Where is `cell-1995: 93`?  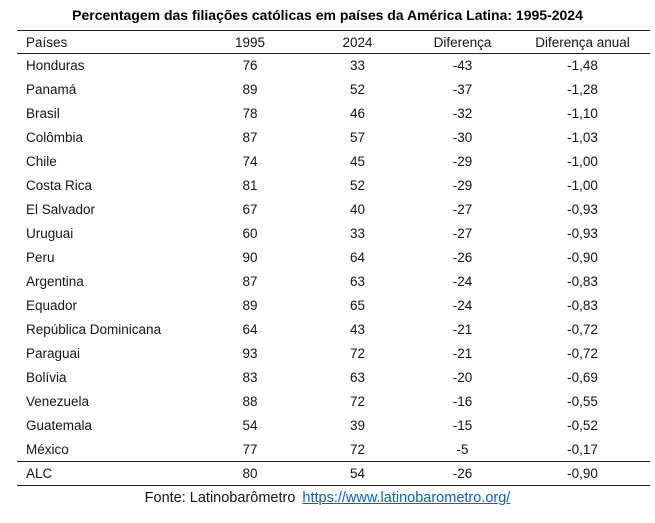
cell-1995: 93 is located at coordinates (250, 353).